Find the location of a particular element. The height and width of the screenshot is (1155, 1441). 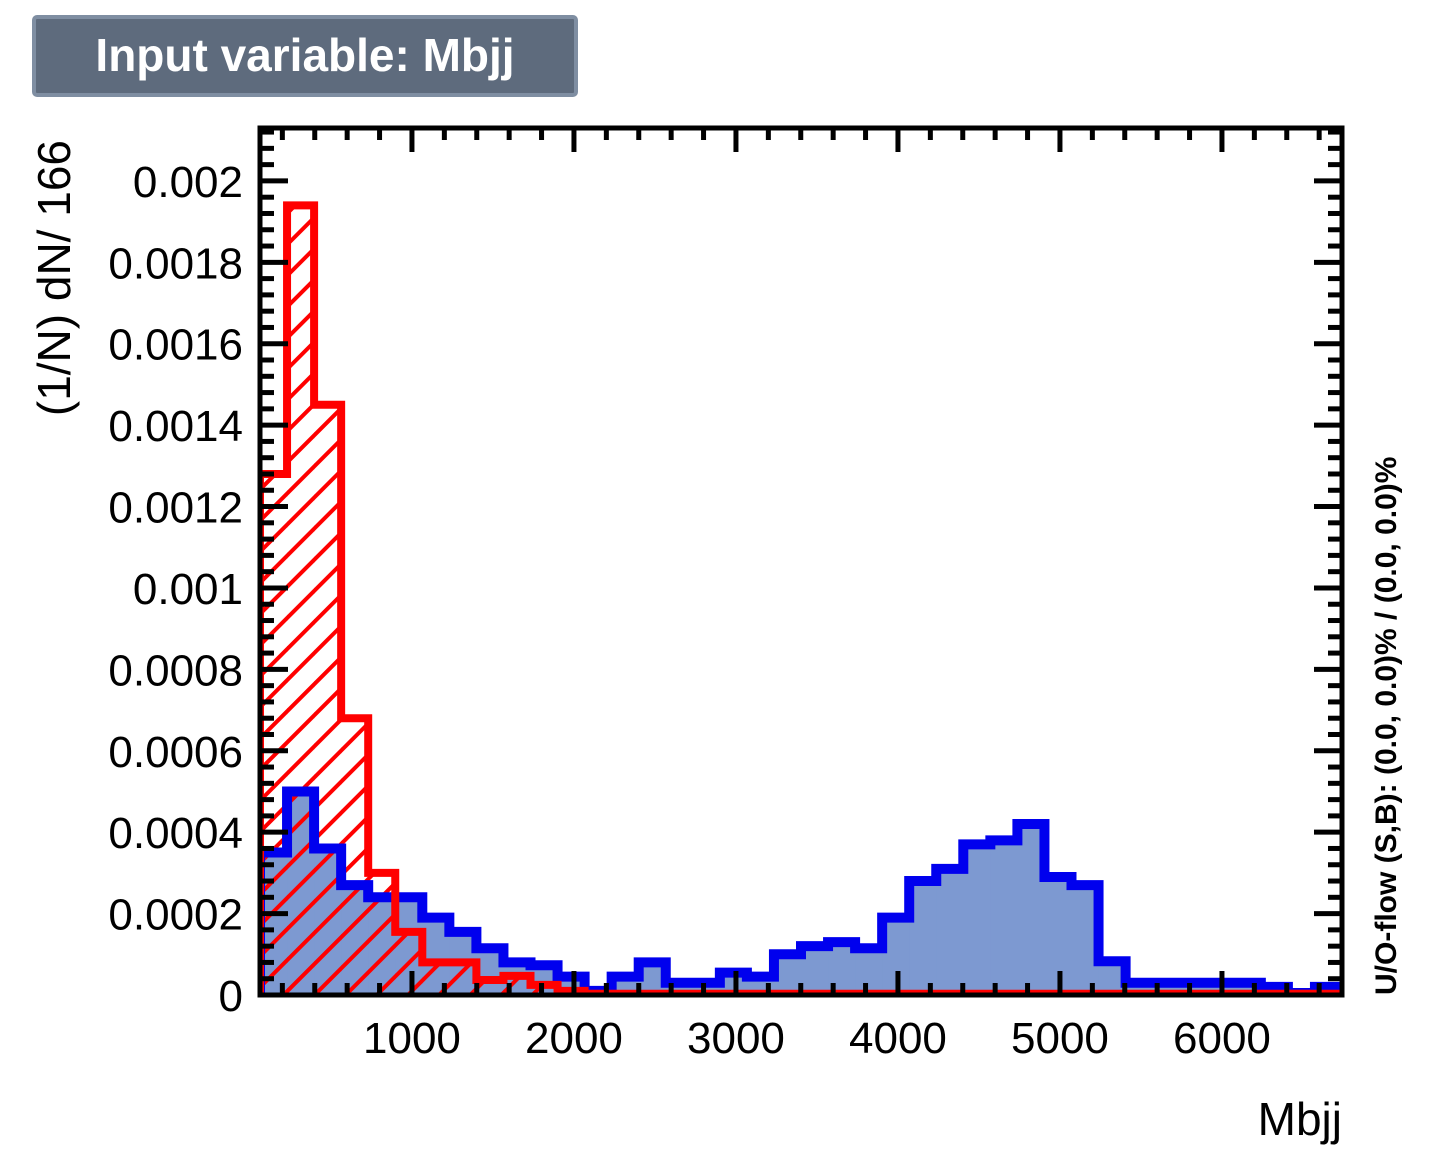

x-tick-label: 1000 is located at coordinates (412, 1038).